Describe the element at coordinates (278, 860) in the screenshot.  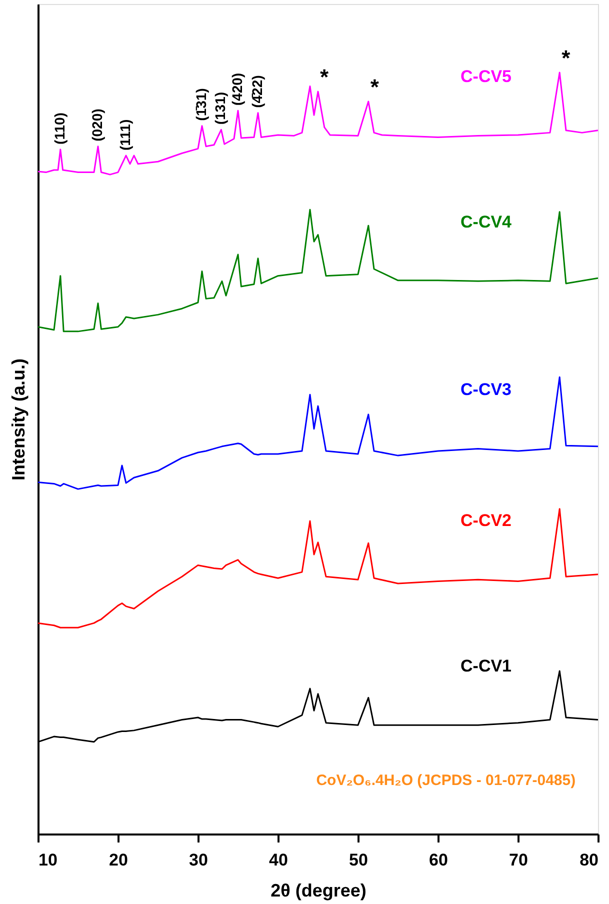
I see `x-tick-label: 40` at that location.